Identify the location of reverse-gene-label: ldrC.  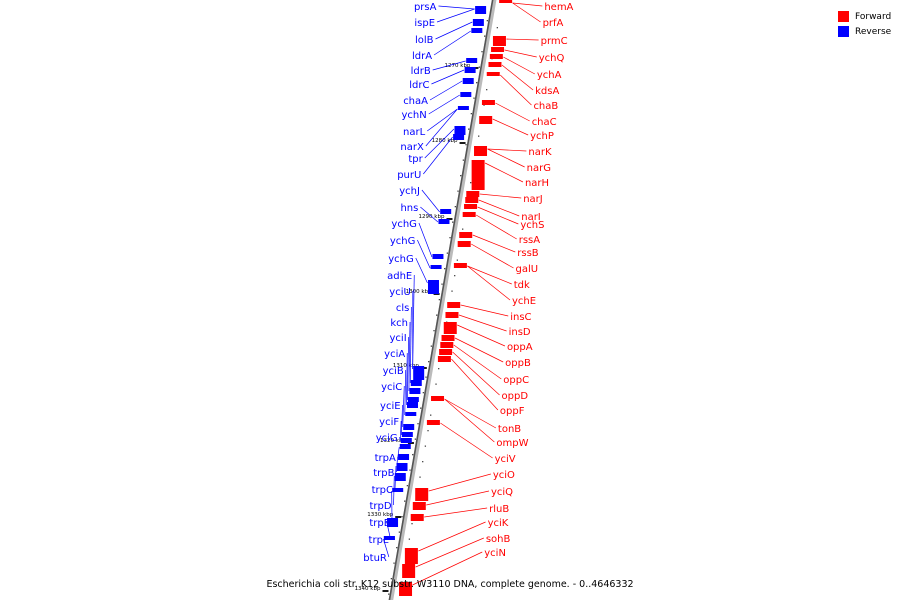
(419, 85).